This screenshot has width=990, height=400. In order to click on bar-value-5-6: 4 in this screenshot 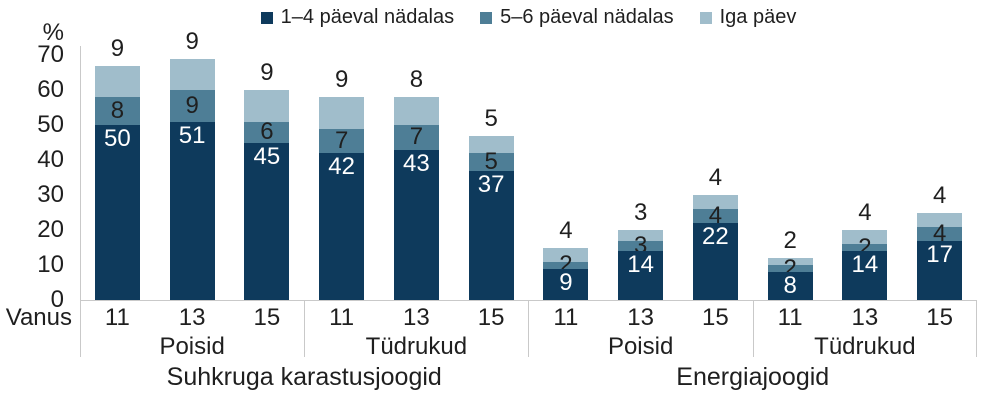, I will do `click(939, 233)`.